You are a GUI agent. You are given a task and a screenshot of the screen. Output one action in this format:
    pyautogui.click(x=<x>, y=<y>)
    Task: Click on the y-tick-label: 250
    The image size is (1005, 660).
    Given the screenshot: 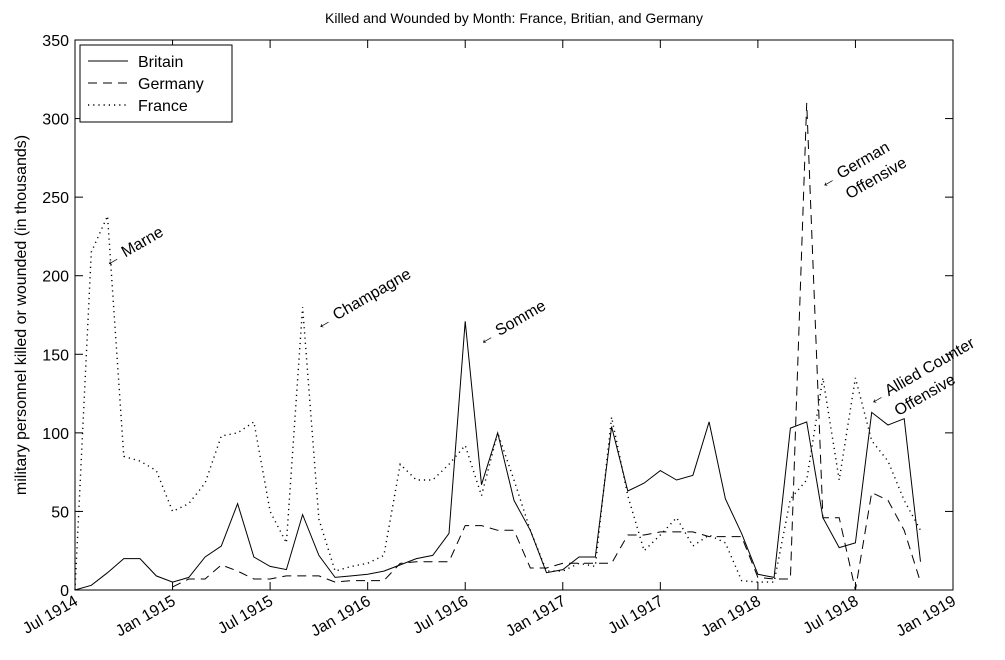 What is the action you would take?
    pyautogui.click(x=55, y=198)
    